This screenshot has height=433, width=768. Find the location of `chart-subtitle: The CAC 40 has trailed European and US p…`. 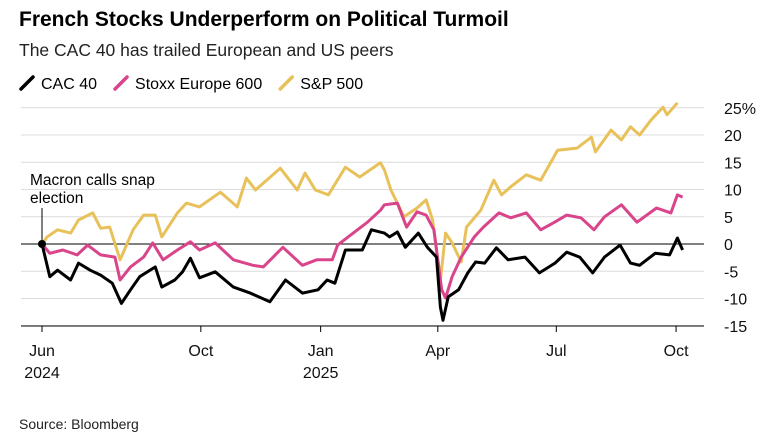

chart-subtitle: The CAC 40 has trailed European and US p… is located at coordinates (206, 50).